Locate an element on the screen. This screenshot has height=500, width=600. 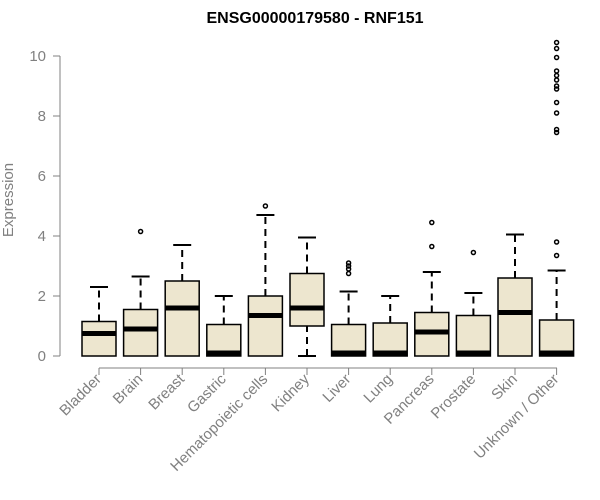
x-tick-label: Skin is located at coordinates (504, 387).